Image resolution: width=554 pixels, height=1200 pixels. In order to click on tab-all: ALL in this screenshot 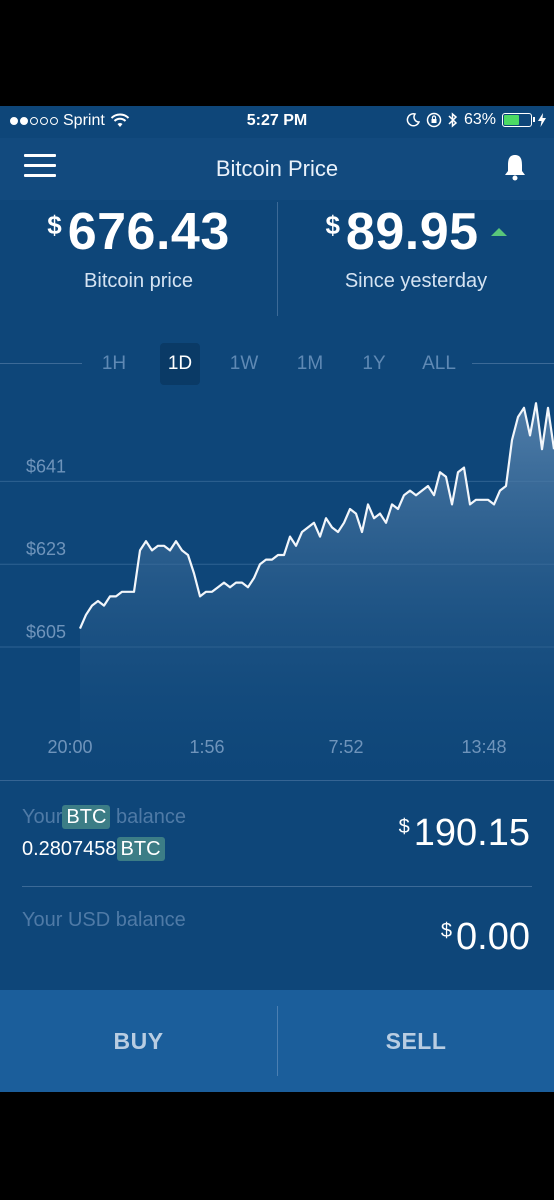, I will do `click(439, 363)`.